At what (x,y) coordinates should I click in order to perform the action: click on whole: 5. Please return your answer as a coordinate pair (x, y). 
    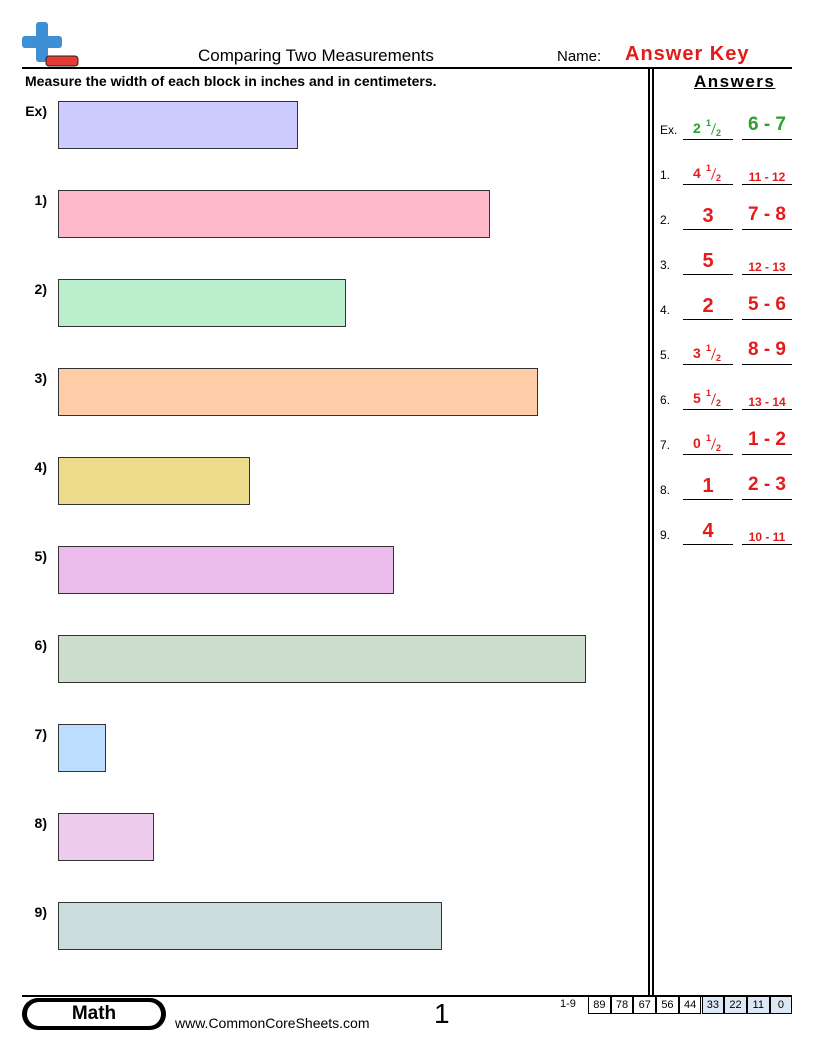
    Looking at the image, I should click on (697, 398).